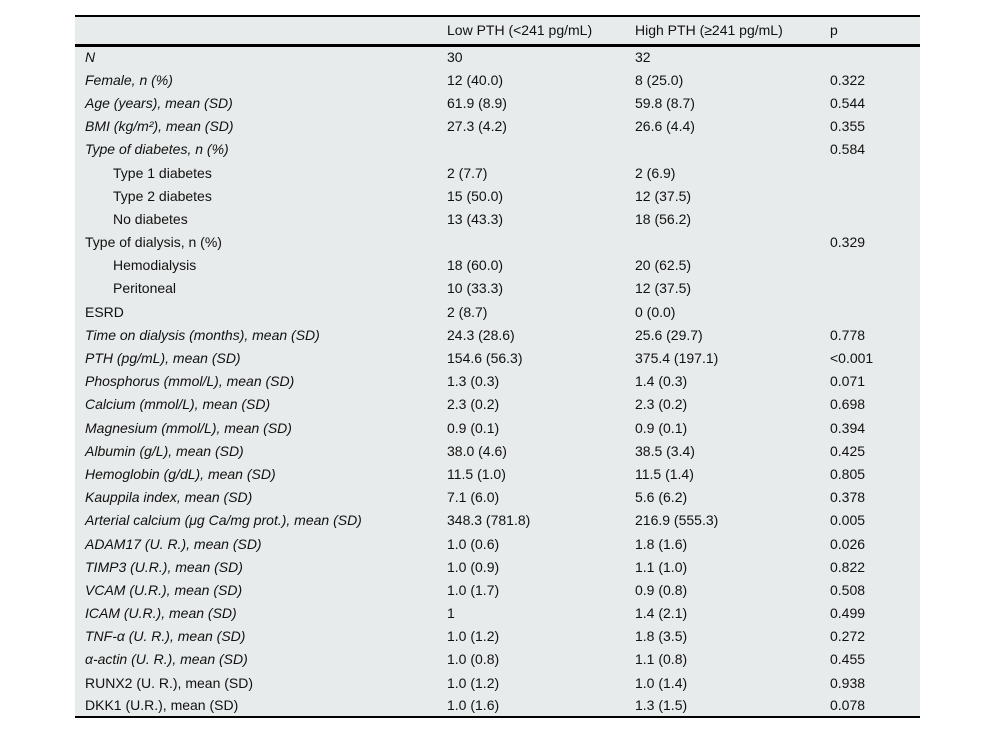 This screenshot has width=1000, height=737. I want to click on high-pth-value: 18 (56.2), so click(663, 218).